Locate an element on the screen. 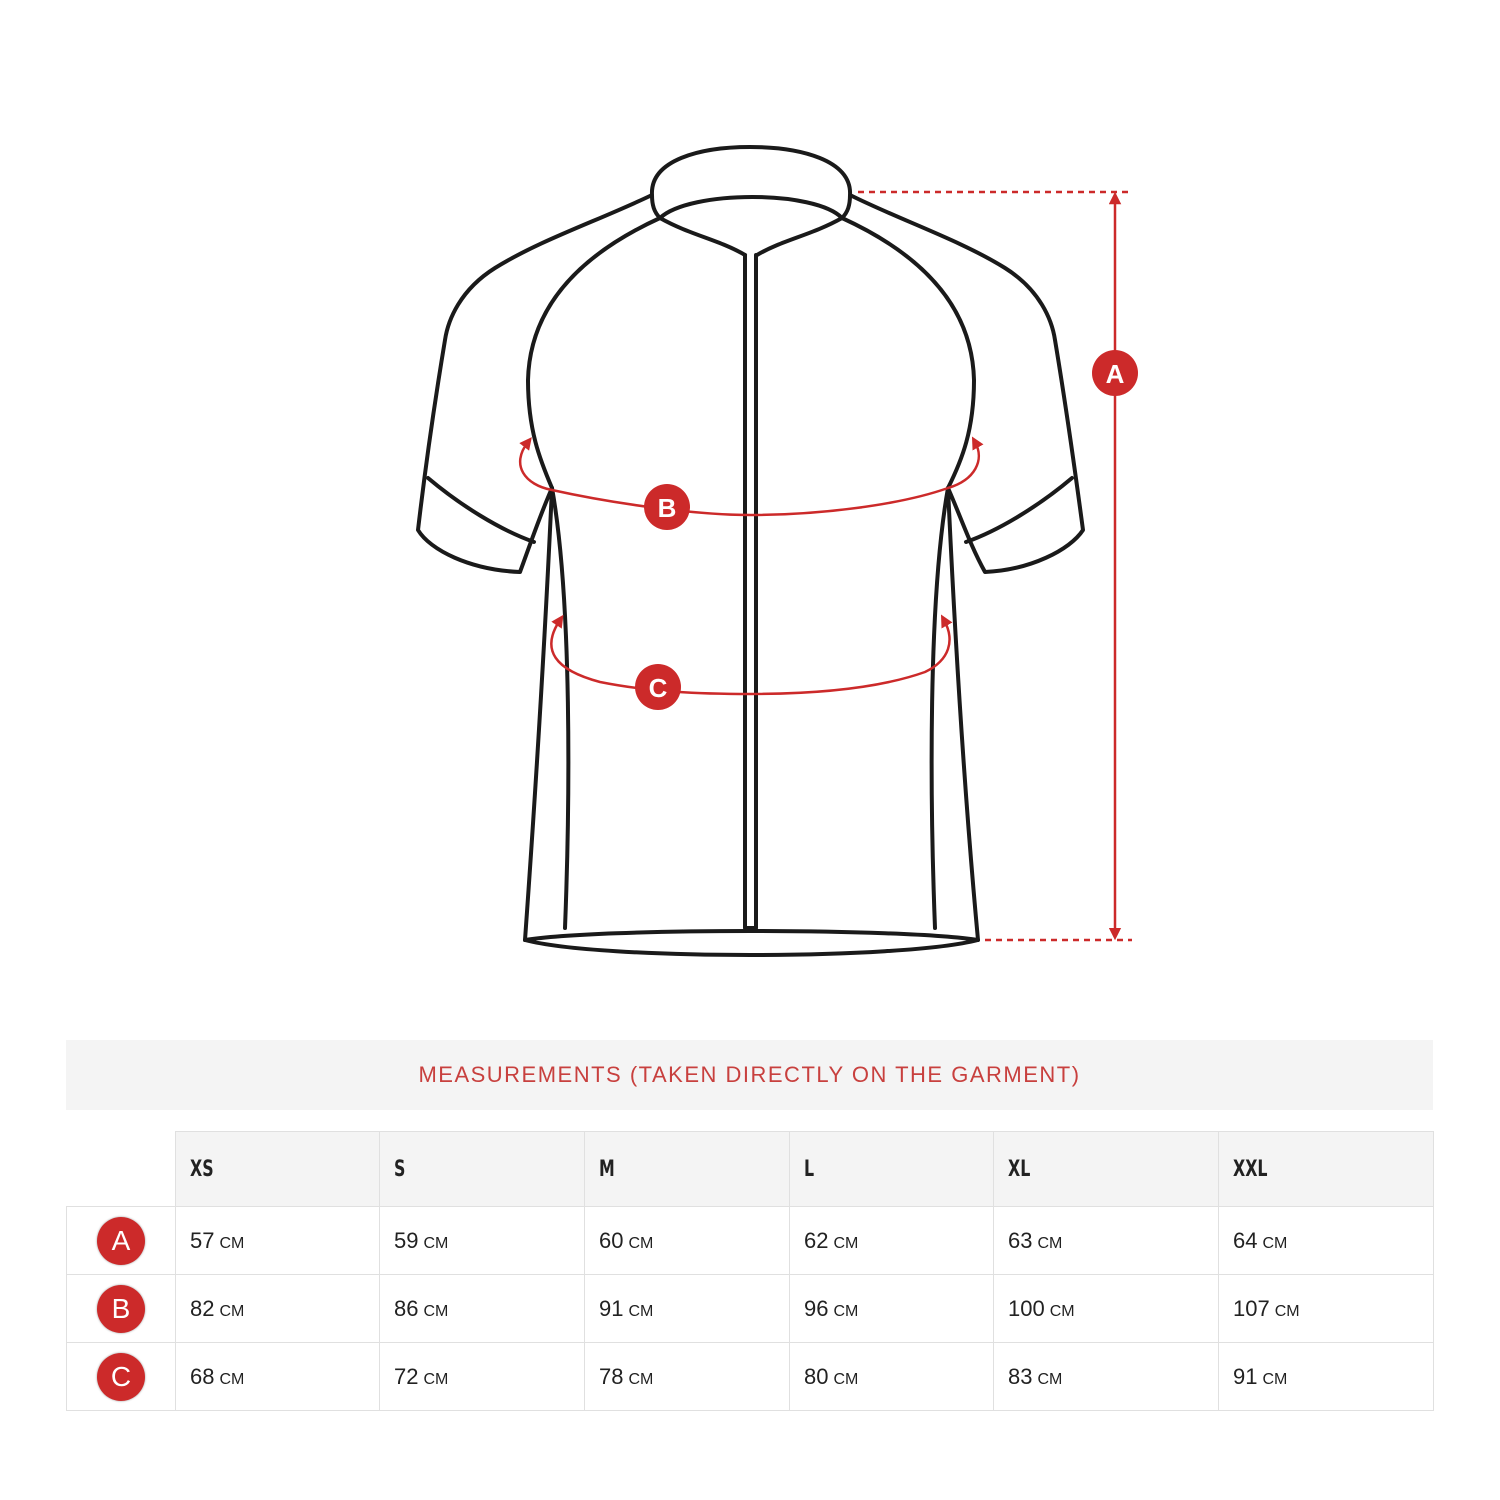 The width and height of the screenshot is (1500, 1500). measurement-cell: 83 CM is located at coordinates (1106, 1376).